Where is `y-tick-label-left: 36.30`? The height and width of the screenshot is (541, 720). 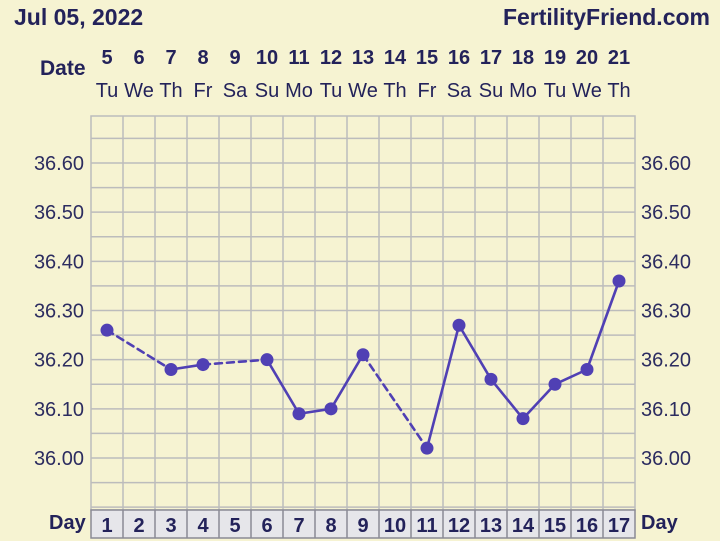
y-tick-label-left: 36.30 is located at coordinates (59, 312).